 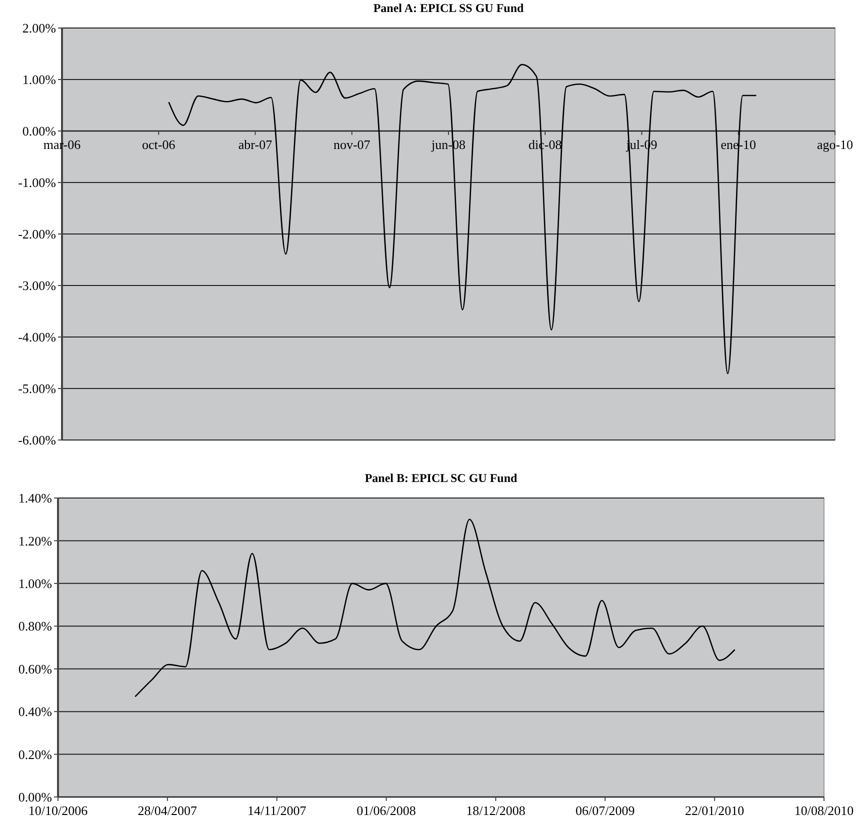 I want to click on x-tick-label: 10/10/2006, so click(x=58, y=810).